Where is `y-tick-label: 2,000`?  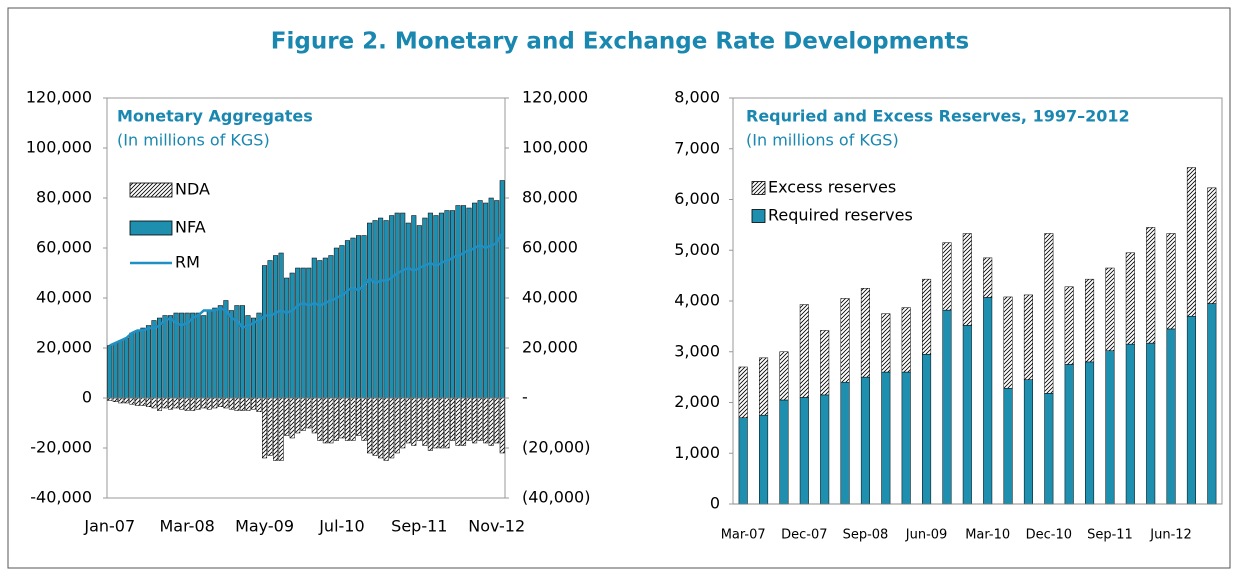 y-tick-label: 2,000 is located at coordinates (697, 401).